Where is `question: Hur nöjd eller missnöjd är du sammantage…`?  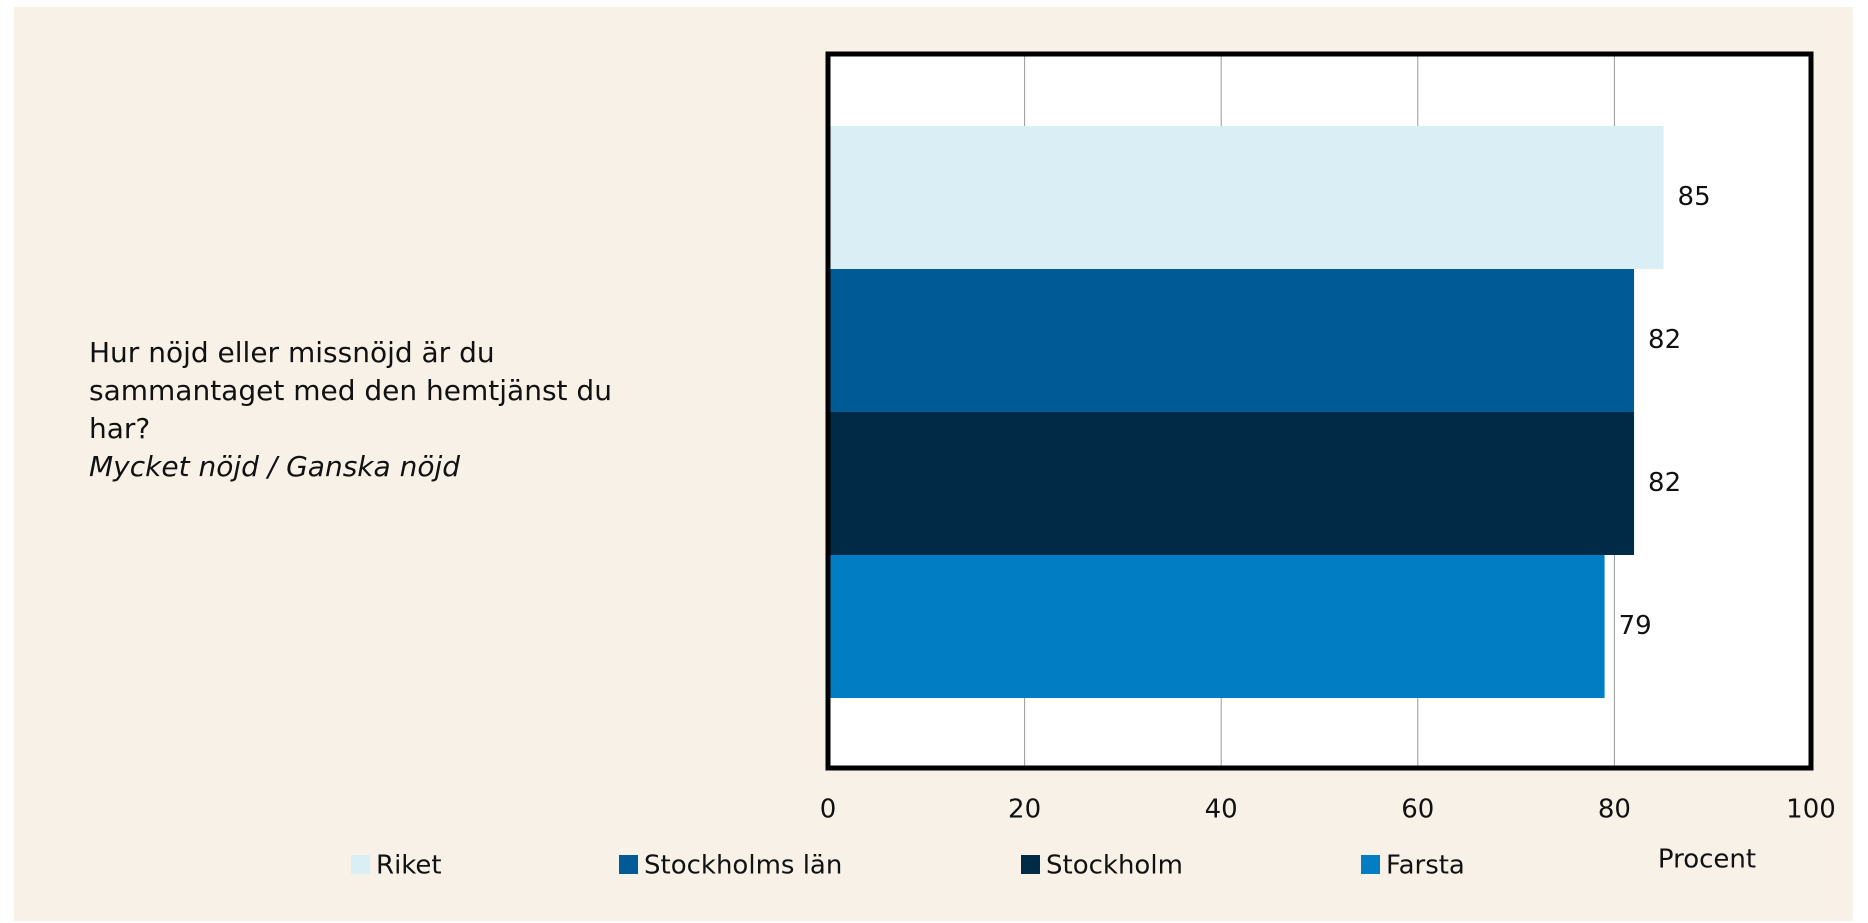
question: Hur nöjd eller missnöjd är du sammantage… is located at coordinates (359, 410).